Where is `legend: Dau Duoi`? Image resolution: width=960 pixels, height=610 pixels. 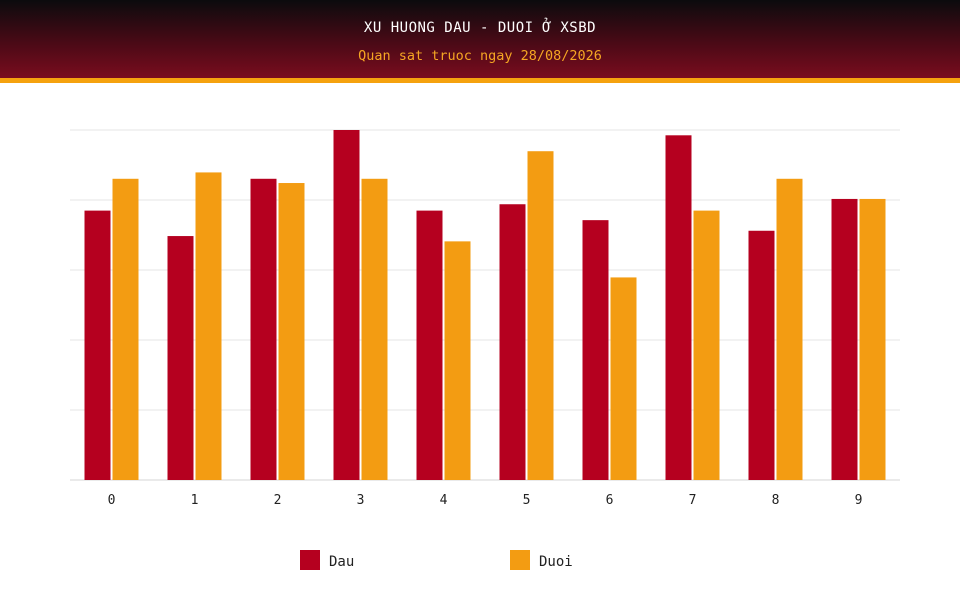
legend: Dau Duoi is located at coordinates (436, 560).